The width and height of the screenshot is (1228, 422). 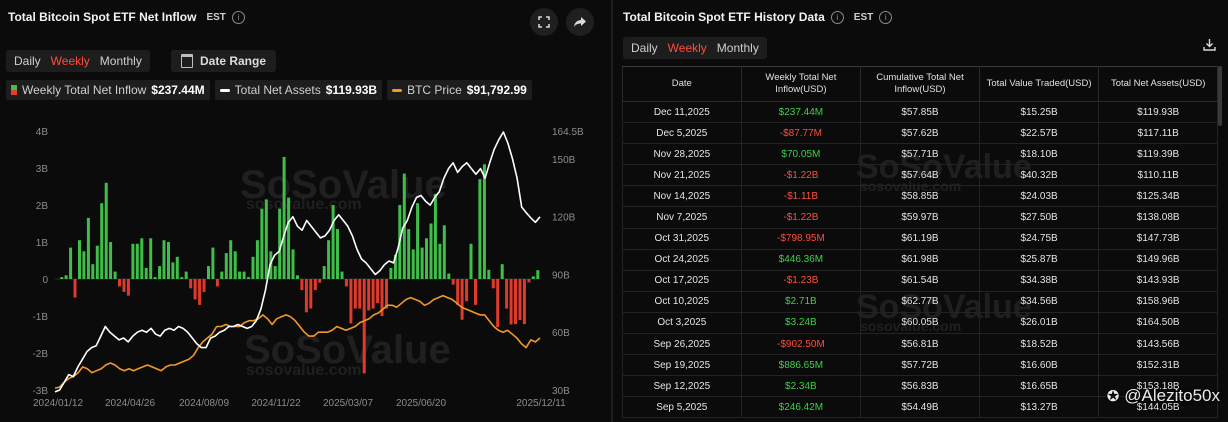 What do you see at coordinates (801, 84) in the screenshot?
I see `column-header-weekly-inflow: Weekly Total Net Inflow(USD)` at bounding box center [801, 84].